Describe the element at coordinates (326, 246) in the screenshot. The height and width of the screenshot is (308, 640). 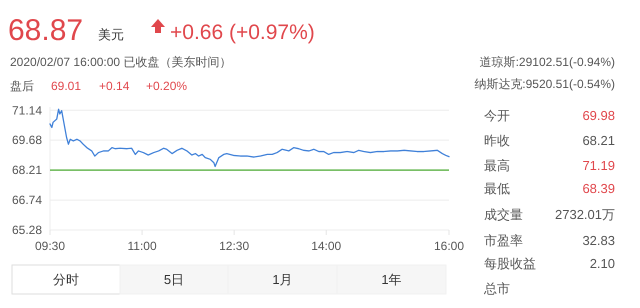
I see `x-tick-label: 14:00` at that location.